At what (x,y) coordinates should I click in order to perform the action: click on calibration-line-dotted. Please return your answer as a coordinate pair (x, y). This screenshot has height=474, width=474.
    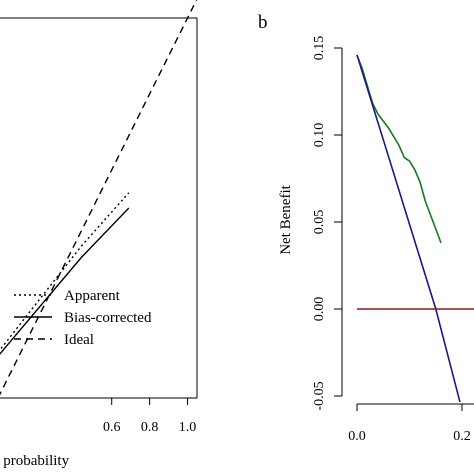
    Looking at the image, I should click on (65, 271).